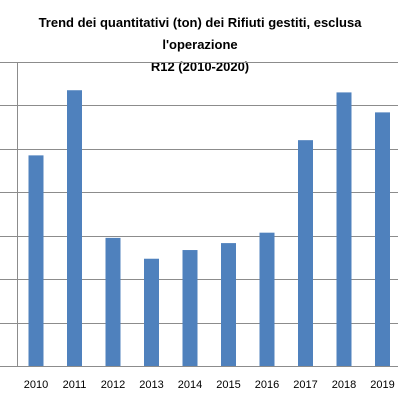 The height and width of the screenshot is (400, 400). Describe the element at coordinates (305, 385) in the screenshot. I see `x-tick-label: 2017` at that location.